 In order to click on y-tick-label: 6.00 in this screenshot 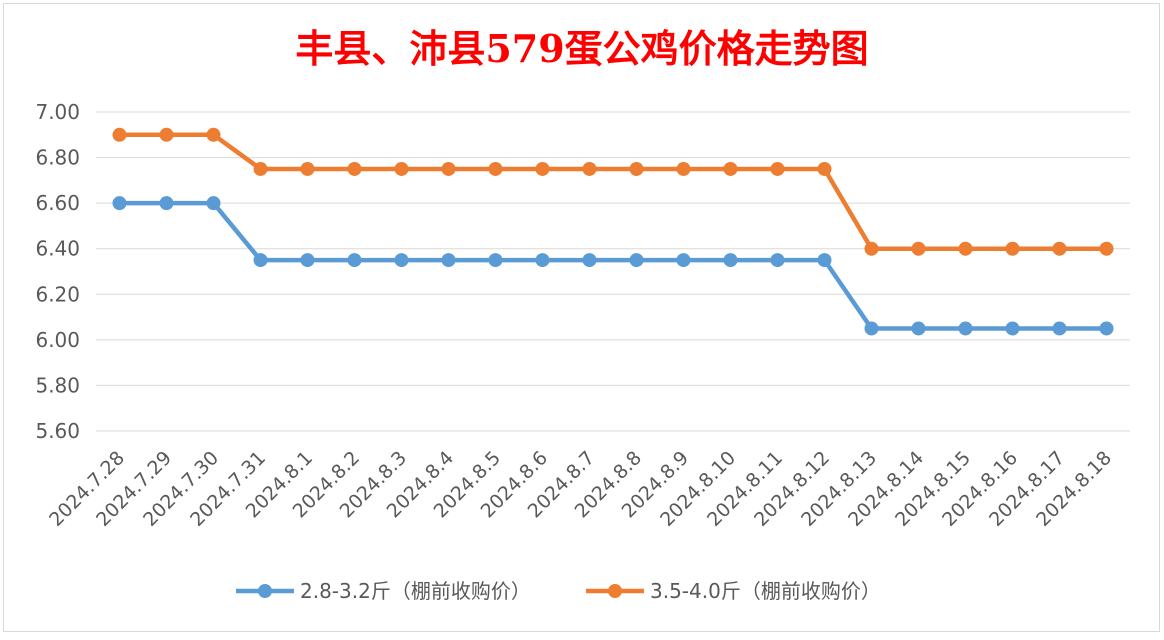, I will do `click(57, 340)`.